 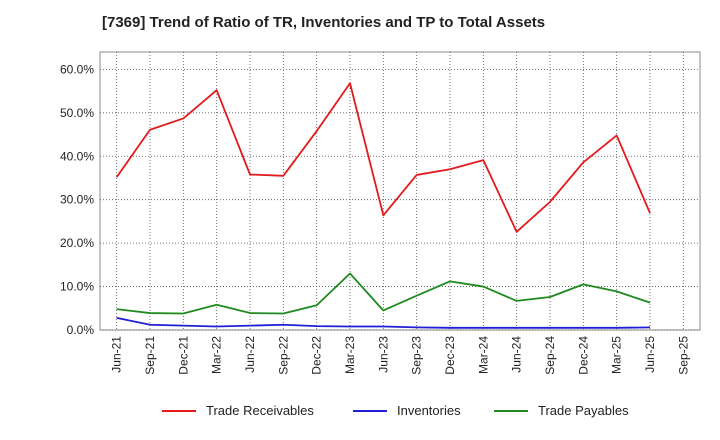 What do you see at coordinates (77, 69) in the screenshot?
I see `y-tick-label: 60.0%` at bounding box center [77, 69].